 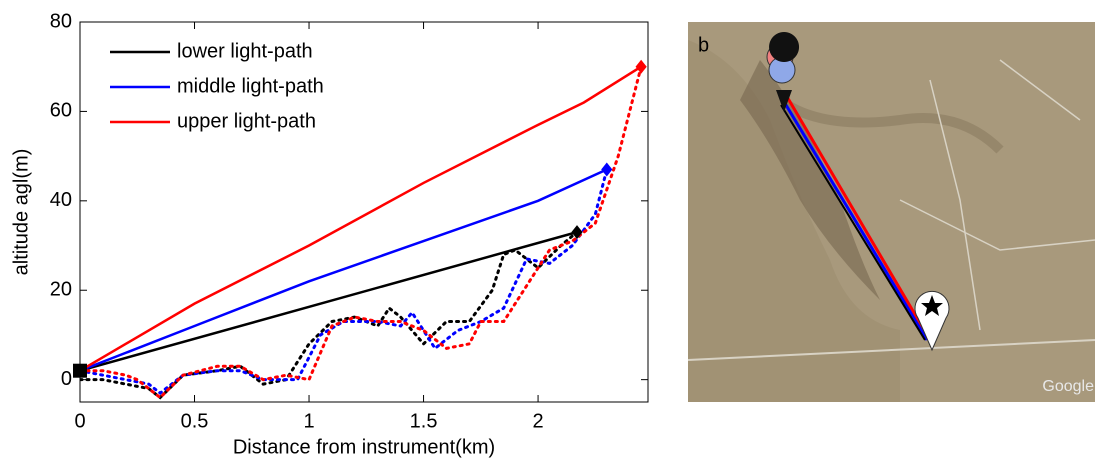 I want to click on x-tick-label: 0, so click(x=79, y=421).